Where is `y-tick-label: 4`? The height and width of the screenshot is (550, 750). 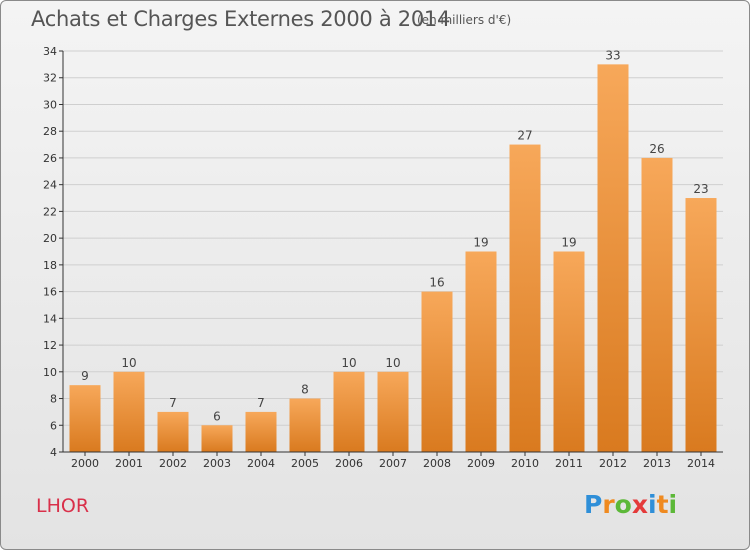 y-tick-label: 4 is located at coordinates (53, 452).